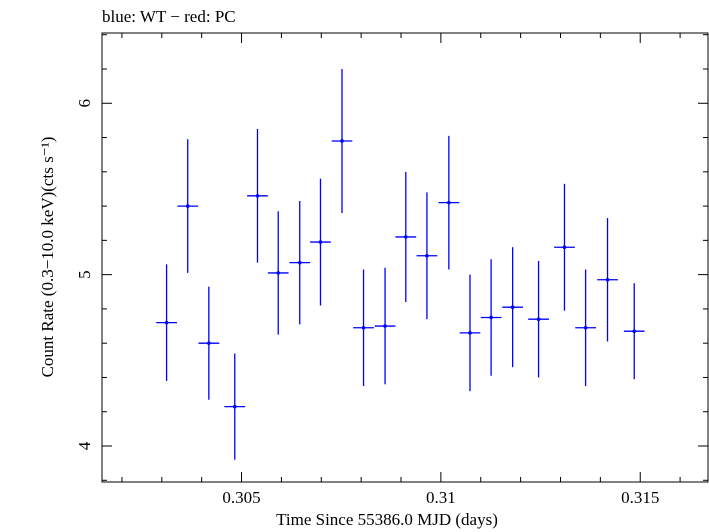 Image resolution: width=709 pixels, height=532 pixels. I want to click on y-axis-label: Count Rate (0.3−10.0 keV)(cts s⁻¹), so click(47, 257).